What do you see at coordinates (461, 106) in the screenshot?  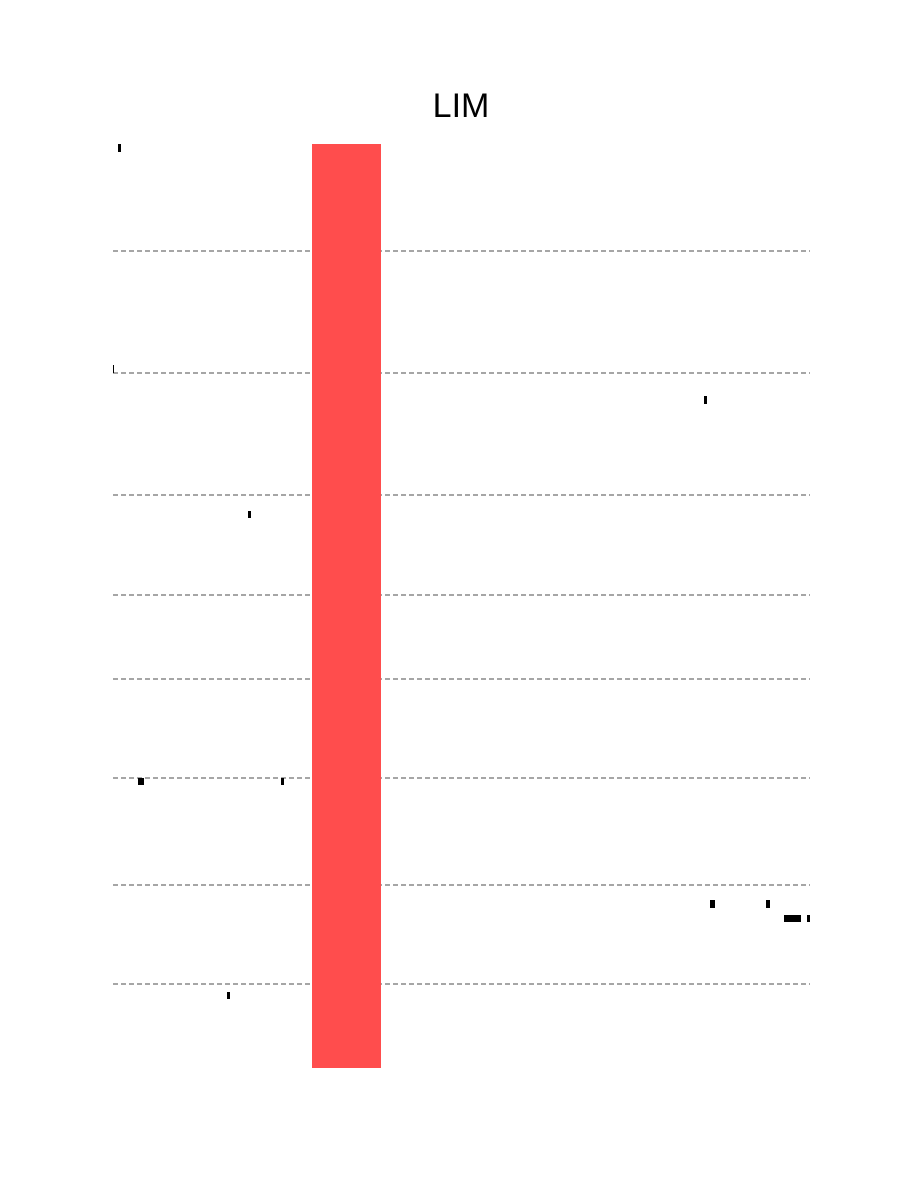 I see `chart-title: LIM` at bounding box center [461, 106].